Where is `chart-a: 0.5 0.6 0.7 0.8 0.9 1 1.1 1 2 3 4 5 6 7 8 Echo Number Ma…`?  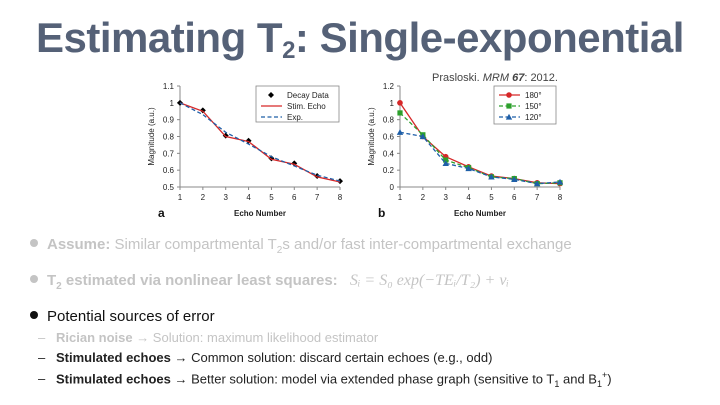
chart-a: 0.5 0.6 0.7 0.8 0.9 1 1.1 1 2 3 4 5 6 7 8 Echo Number Ma… is located at coordinates (245, 151).